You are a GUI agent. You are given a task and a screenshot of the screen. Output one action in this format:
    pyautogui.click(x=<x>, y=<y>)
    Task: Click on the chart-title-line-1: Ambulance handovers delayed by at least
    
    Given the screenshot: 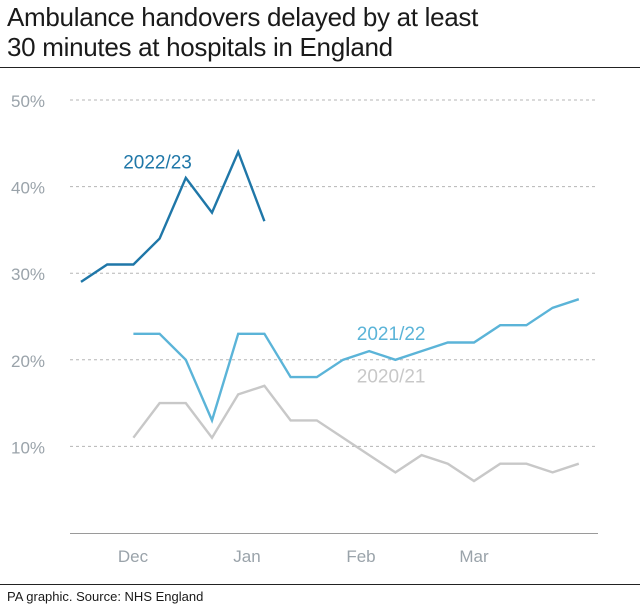 What is the action you would take?
    pyautogui.click(x=243, y=17)
    